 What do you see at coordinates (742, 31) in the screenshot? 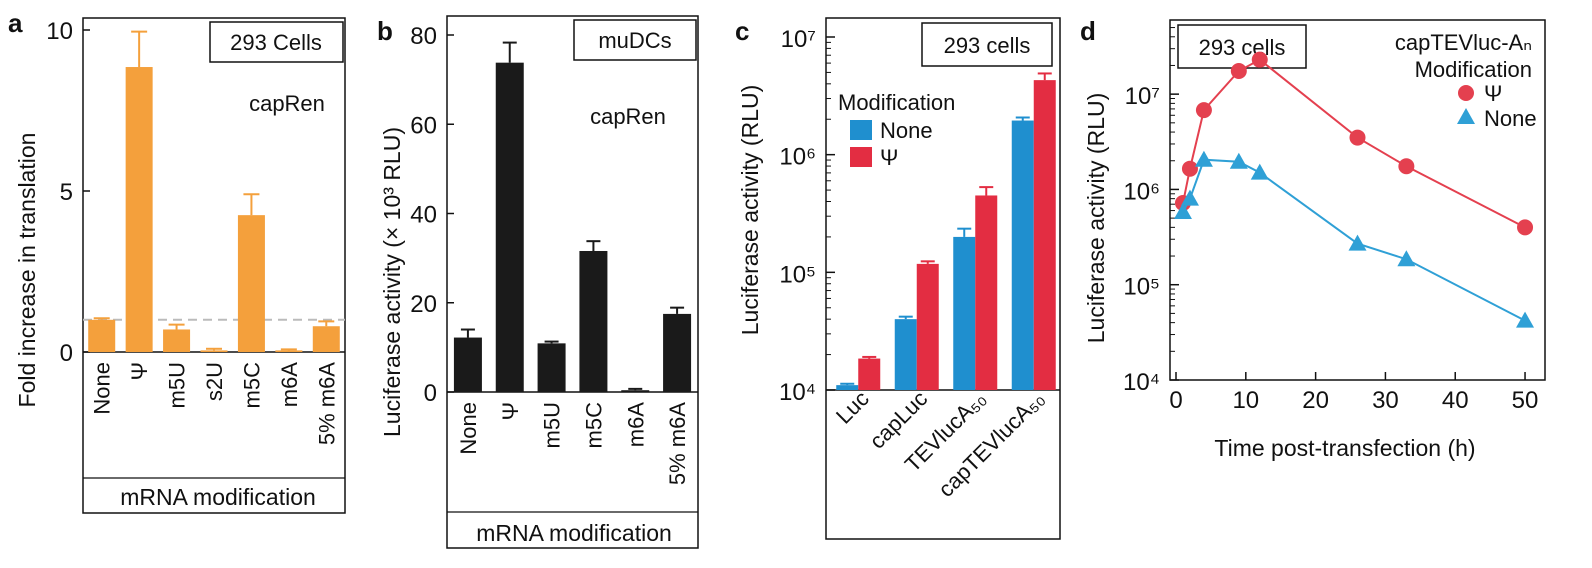
I see `panel-letter-c: c` at bounding box center [742, 31].